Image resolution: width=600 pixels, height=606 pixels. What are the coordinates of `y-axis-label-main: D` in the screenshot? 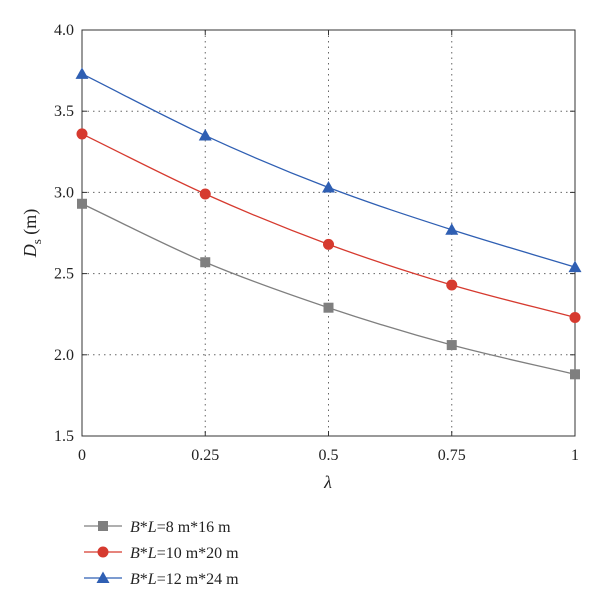 It's located at (30, 251).